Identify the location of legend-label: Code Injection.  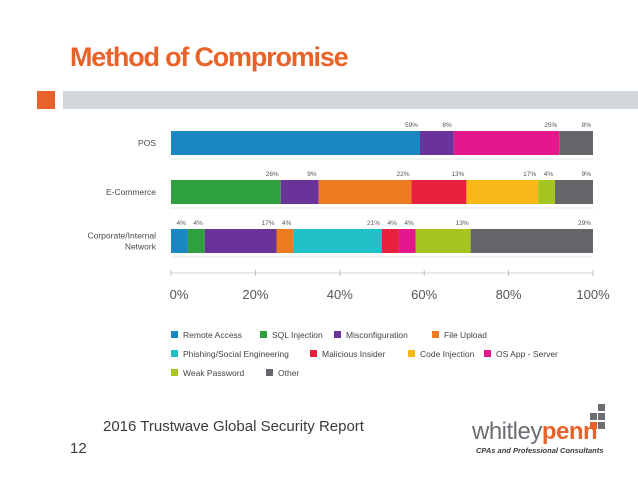
(447, 354).